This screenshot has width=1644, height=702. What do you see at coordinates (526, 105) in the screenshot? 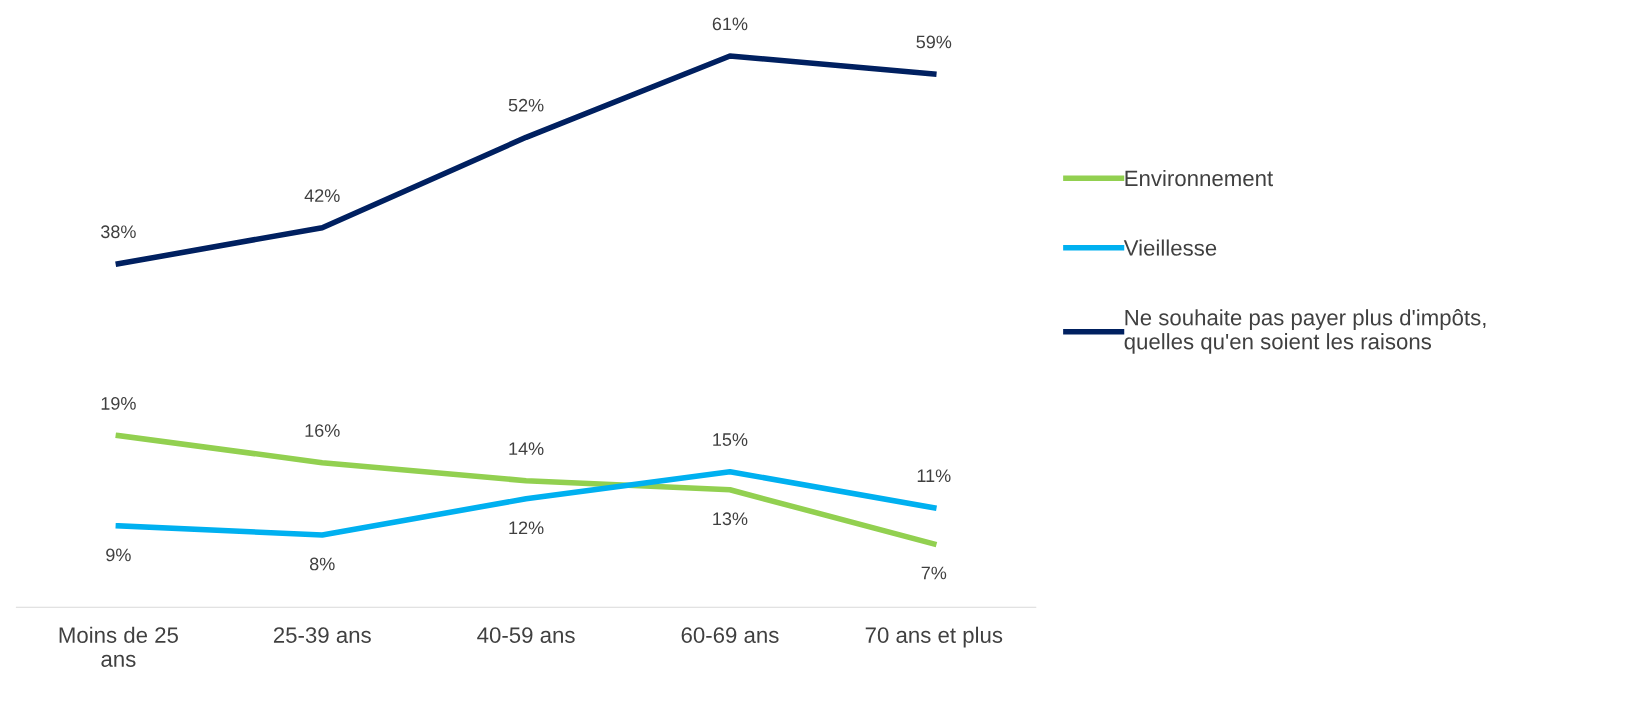
I see `data-label: 52%` at bounding box center [526, 105].